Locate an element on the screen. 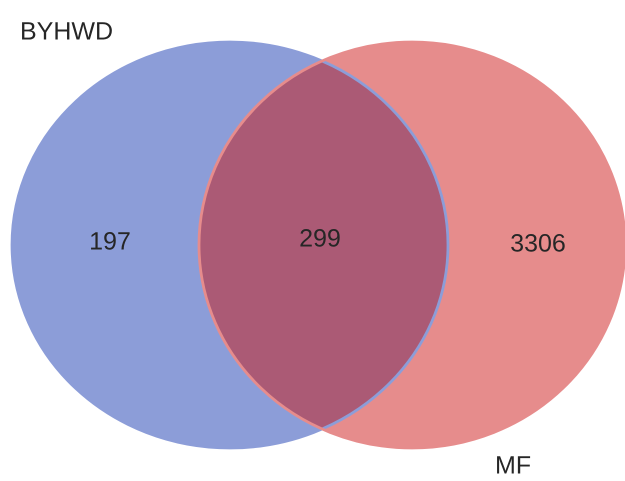 The width and height of the screenshot is (625, 481). data-label: 3306 is located at coordinates (538, 243).